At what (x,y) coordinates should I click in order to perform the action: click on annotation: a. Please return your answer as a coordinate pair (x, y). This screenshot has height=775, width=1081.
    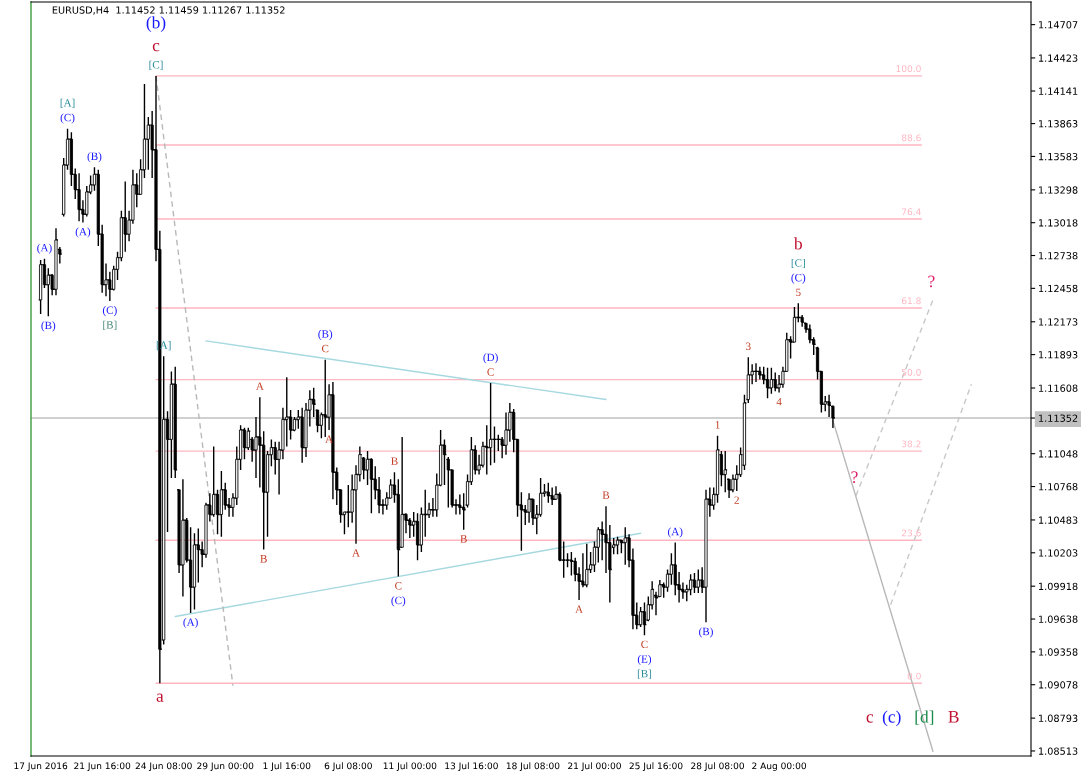
    Looking at the image, I should click on (160, 697).